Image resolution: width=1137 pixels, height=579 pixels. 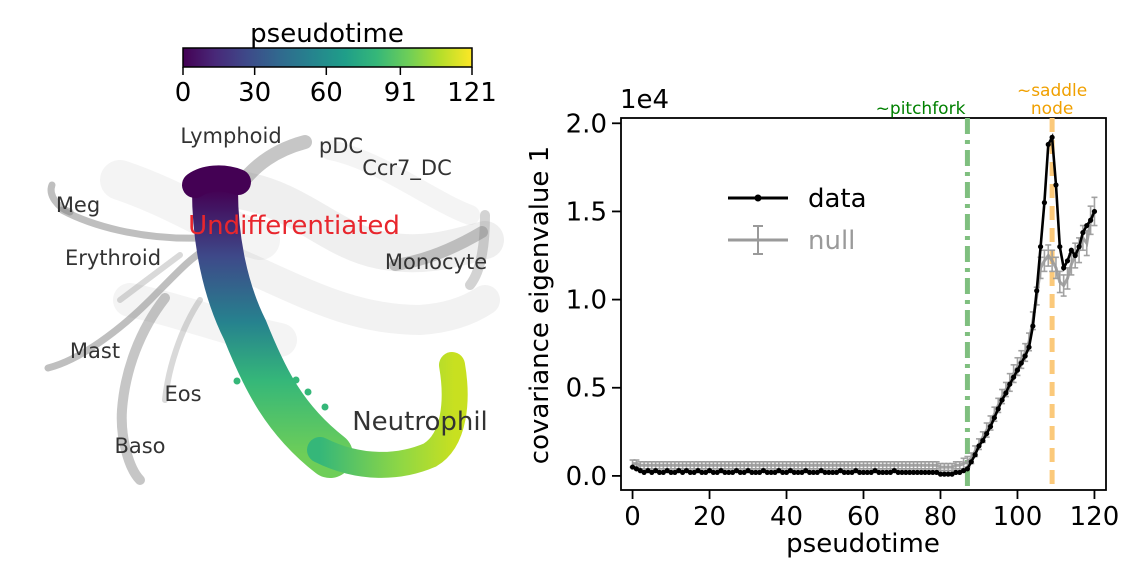 I want to click on legend: data null, so click(x=797, y=220).